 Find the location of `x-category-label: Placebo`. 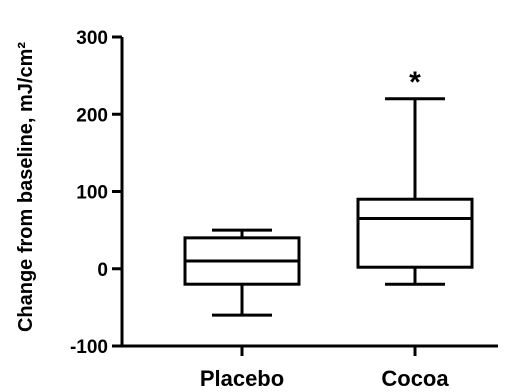

x-category-label: Placebo is located at coordinates (242, 378).